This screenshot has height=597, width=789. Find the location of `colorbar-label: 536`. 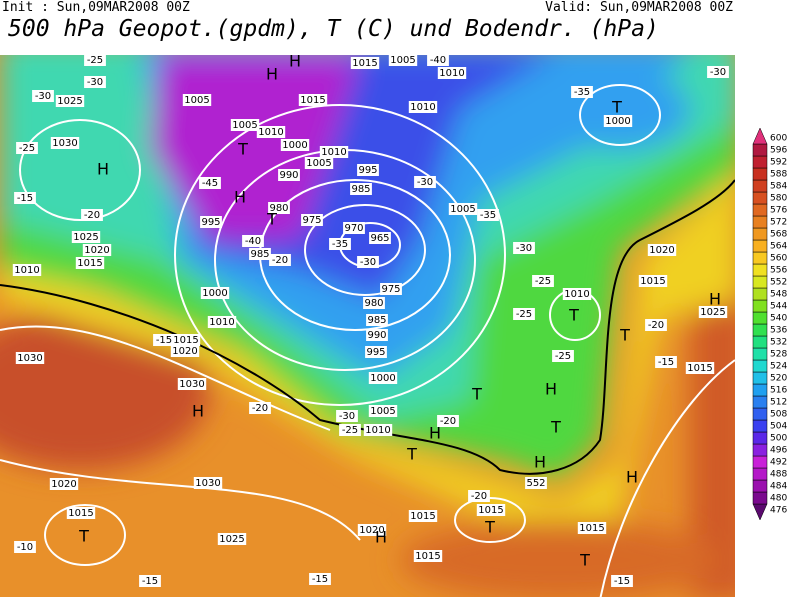

colorbar-label: 536 is located at coordinates (778, 331).